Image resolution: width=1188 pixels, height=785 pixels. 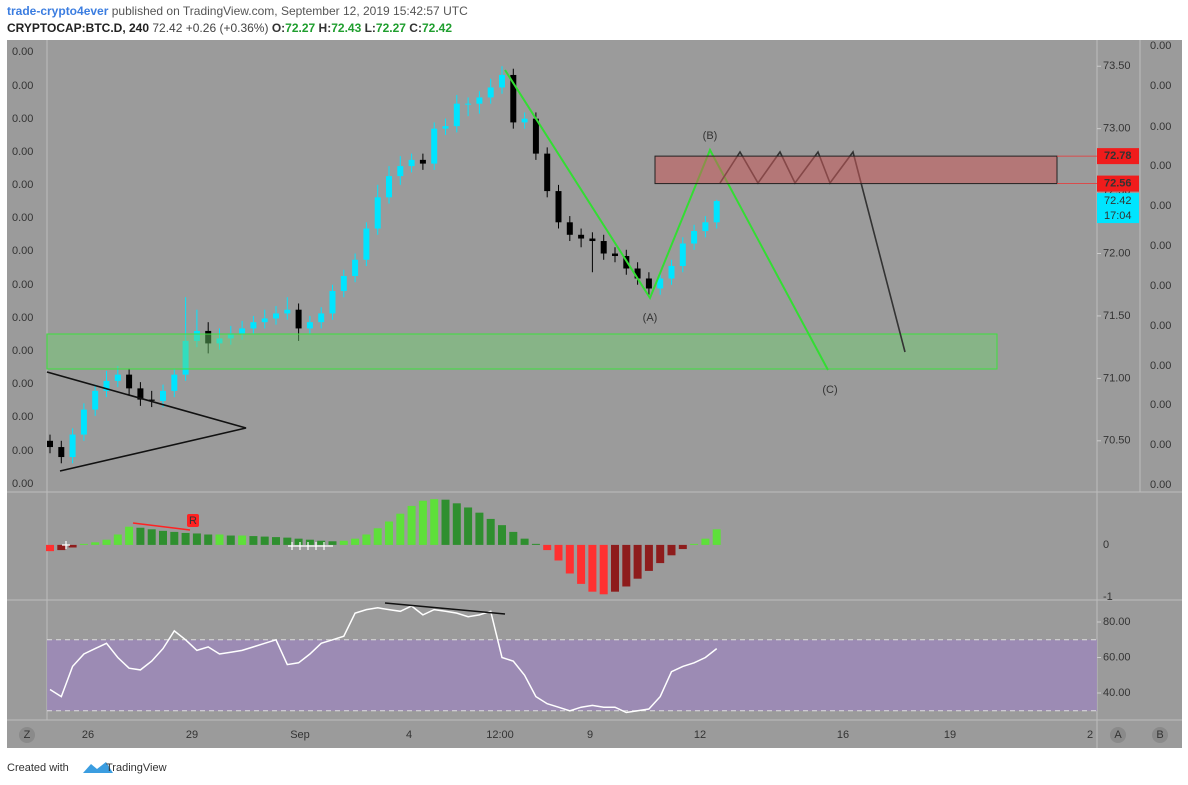 I want to click on y-tick-label: 73.50, so click(x=1117, y=66).